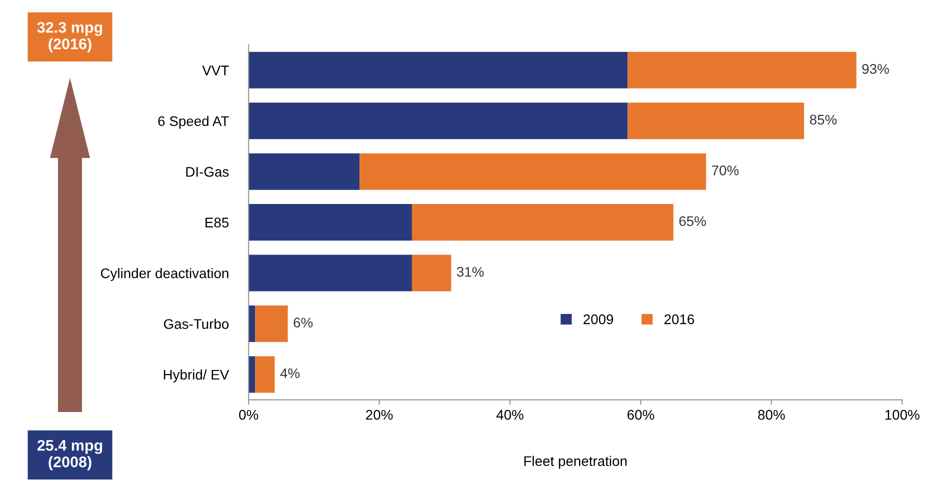 The height and width of the screenshot is (487, 931). Describe the element at coordinates (379, 415) in the screenshot. I see `x-tick-label: 20%` at that location.